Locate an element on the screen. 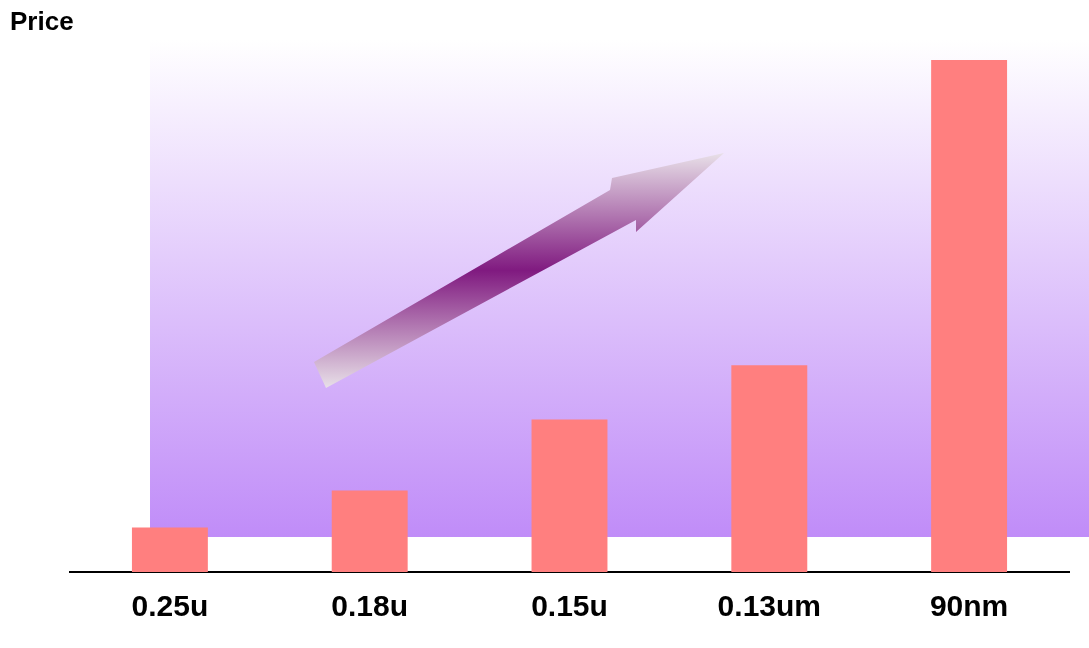 The height and width of the screenshot is (648, 1089). x-tick-label: 0.25u is located at coordinates (170, 606).